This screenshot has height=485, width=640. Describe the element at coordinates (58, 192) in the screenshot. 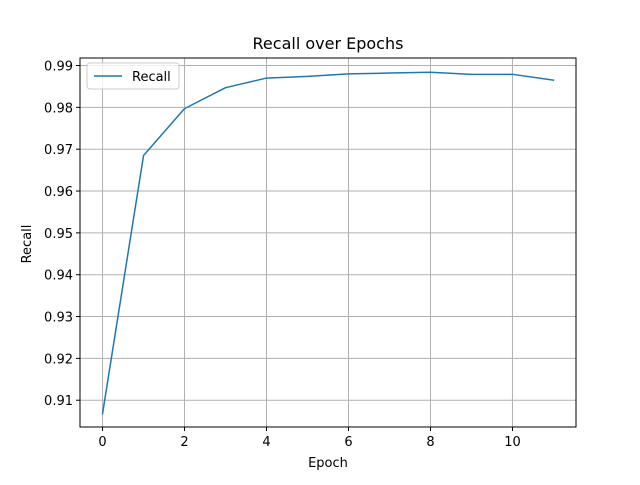

I see `y-tick-label: 0.96` at that location.